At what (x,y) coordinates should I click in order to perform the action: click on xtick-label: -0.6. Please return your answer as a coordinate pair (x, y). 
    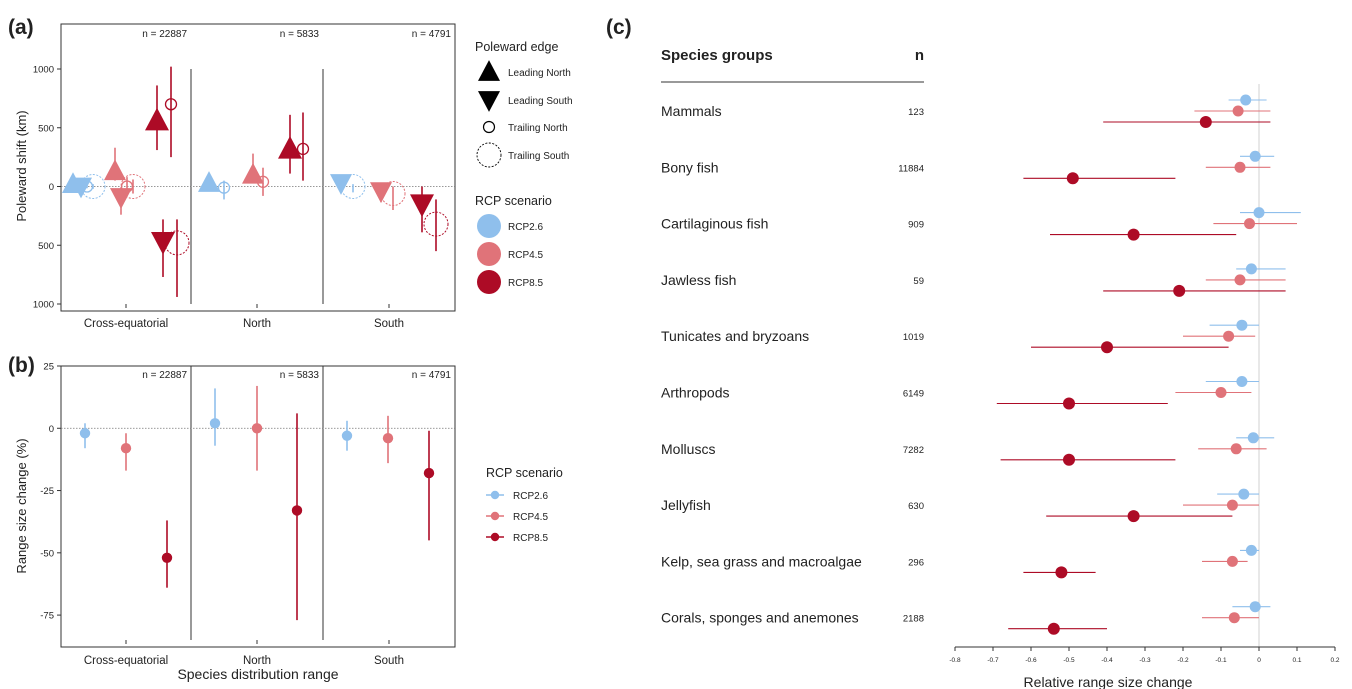
    Looking at the image, I should click on (1031, 660).